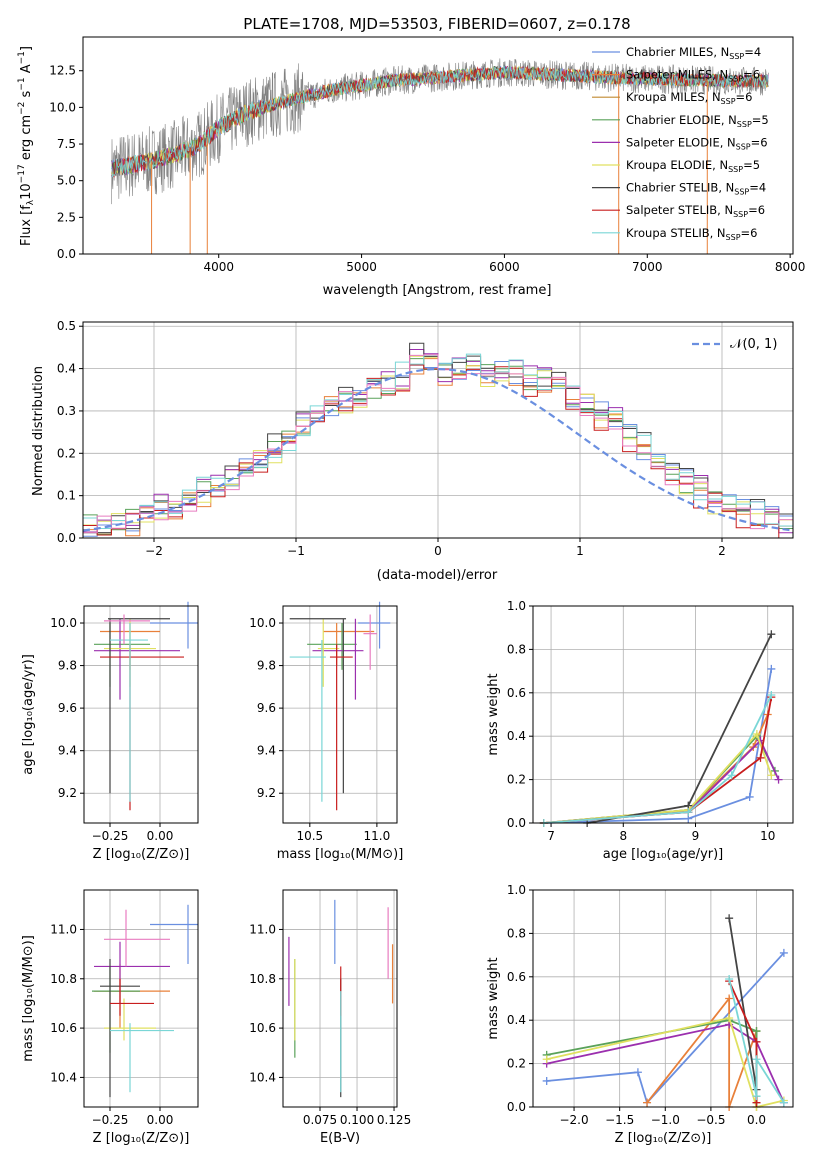 The image size is (819, 1170). Describe the element at coordinates (516, 693) in the screenshot. I see `weight-vs-age-ytick-label: 0.6` at that location.